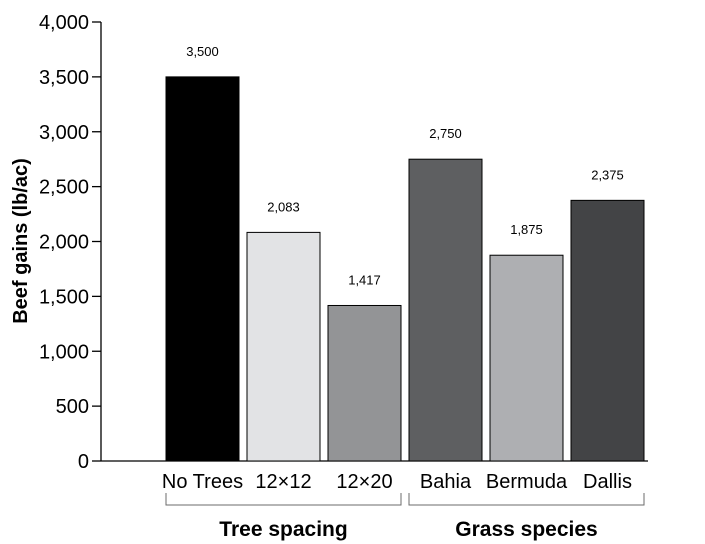 The height and width of the screenshot is (544, 705). Describe the element at coordinates (202, 482) in the screenshot. I see `x-tick-label: No Trees` at that location.